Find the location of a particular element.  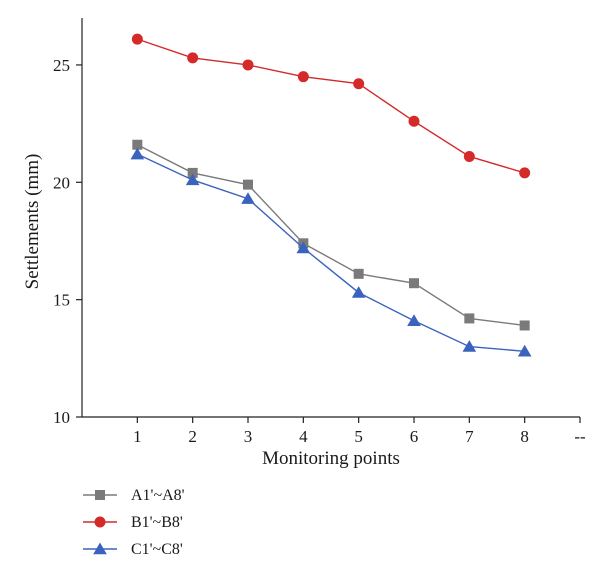

y-tick-label: 15 is located at coordinates (61, 300).